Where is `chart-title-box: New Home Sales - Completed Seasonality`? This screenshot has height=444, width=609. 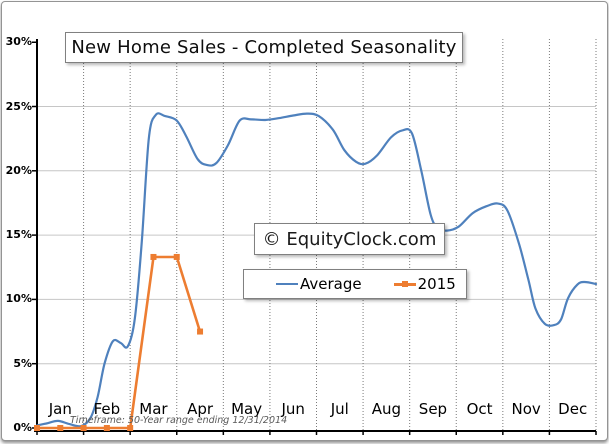
chart-title-box: New Home Sales - Completed Seasonality is located at coordinates (264, 47).